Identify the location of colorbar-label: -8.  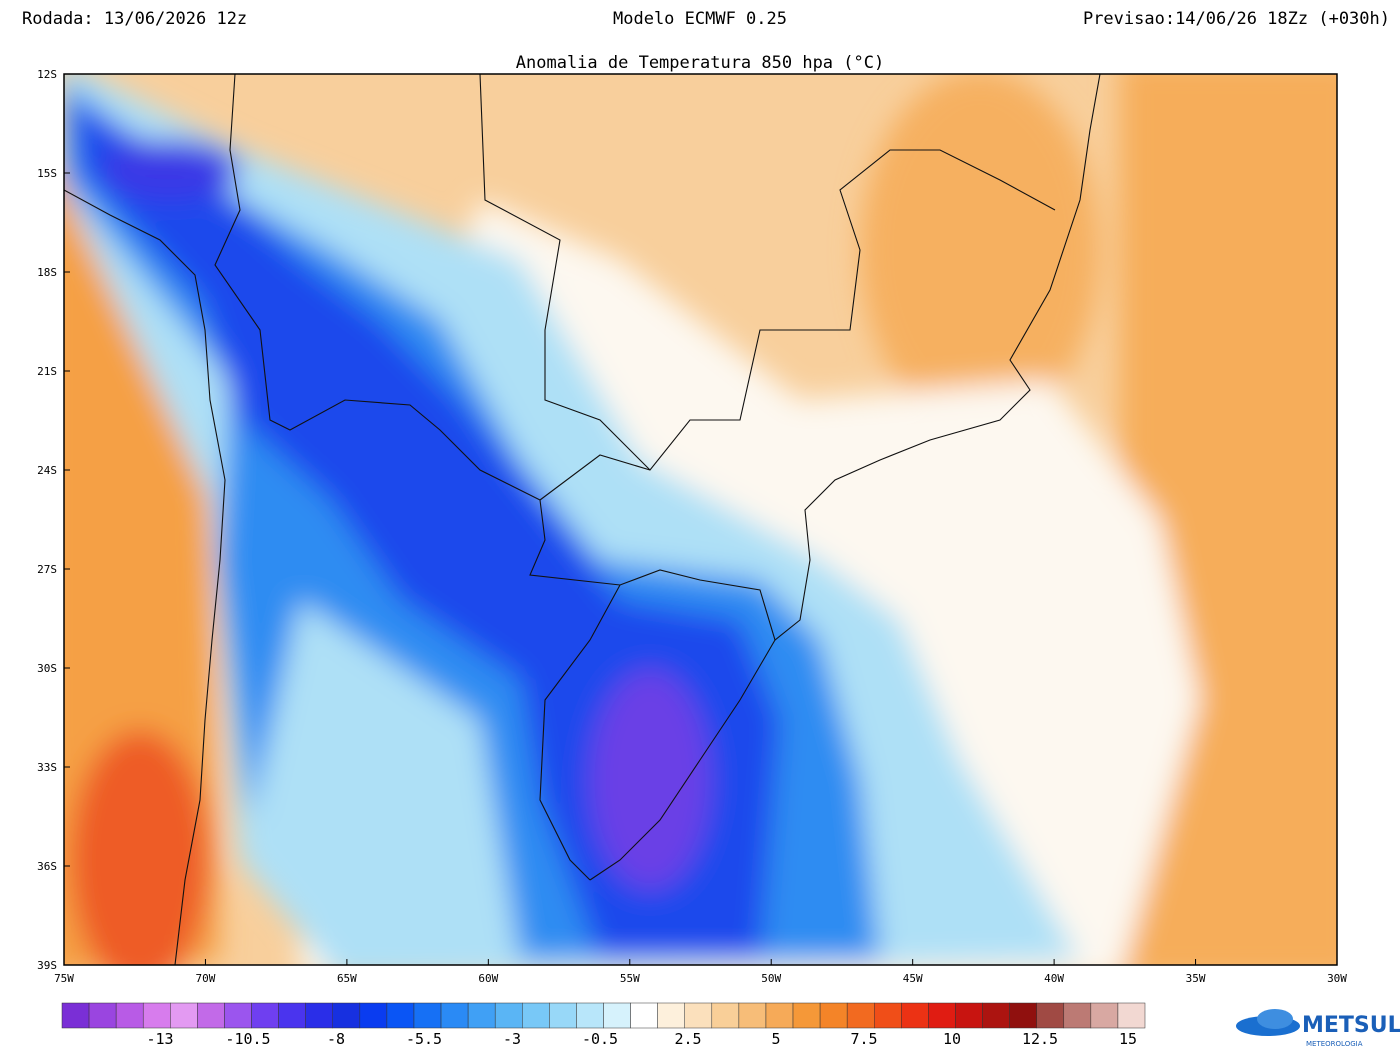
(336, 1039).